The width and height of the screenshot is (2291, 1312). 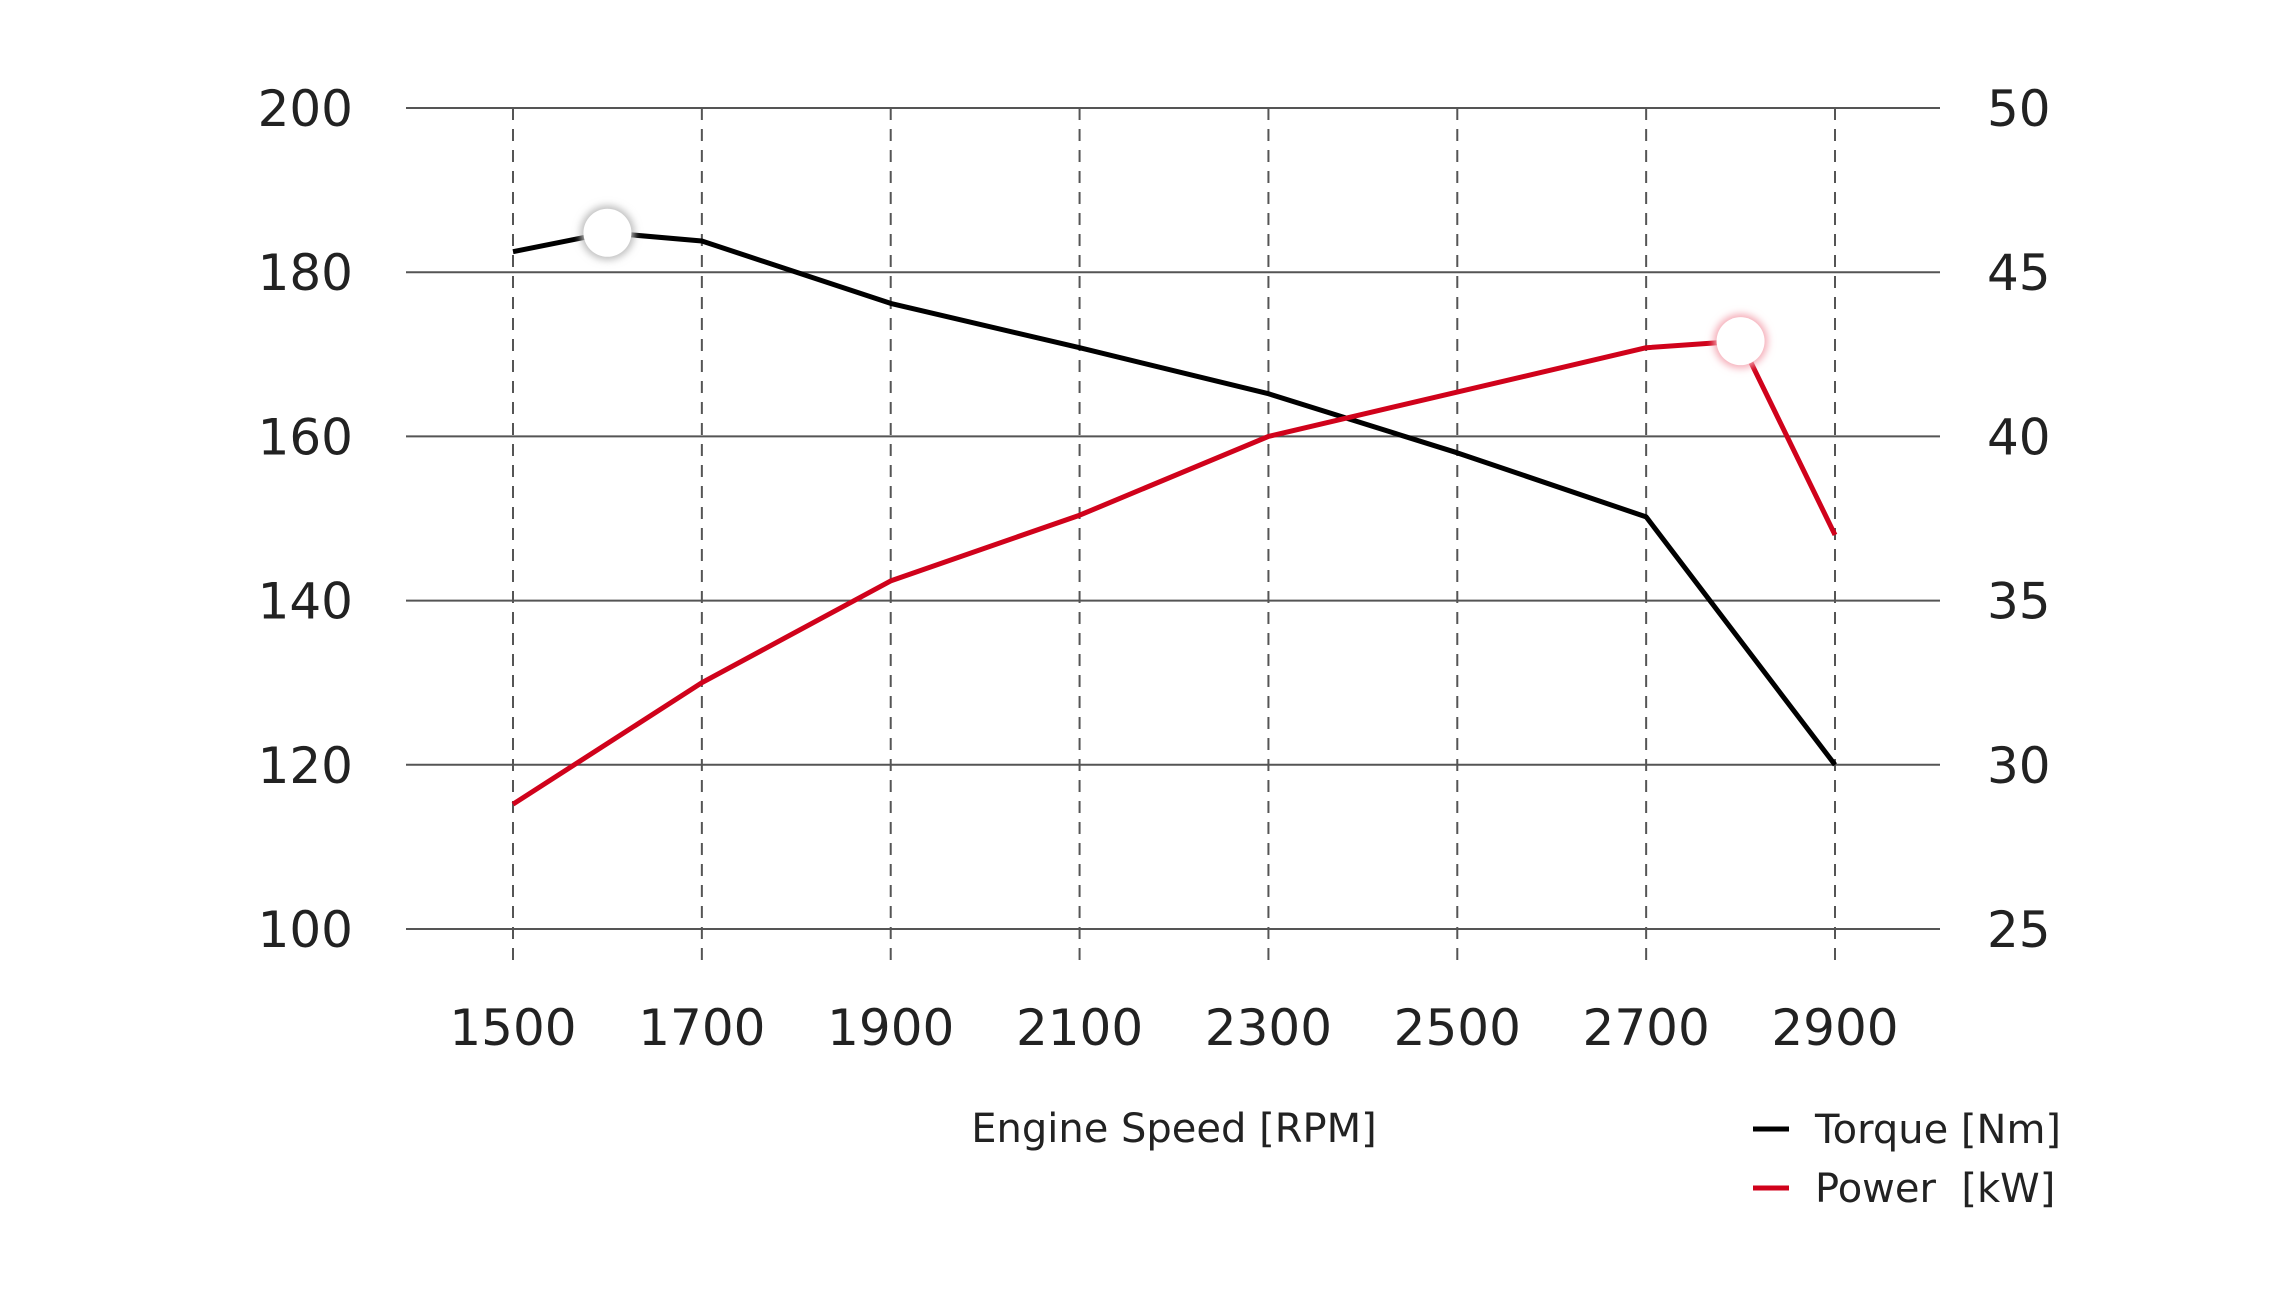 I want to click on y-right-tick-label: 50, so click(x=2019, y=109).